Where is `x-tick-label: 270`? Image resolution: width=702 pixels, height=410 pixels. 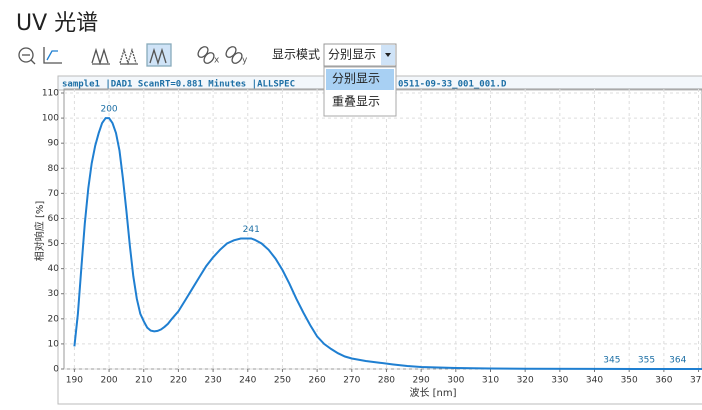
x-tick-label: 270 is located at coordinates (351, 381).